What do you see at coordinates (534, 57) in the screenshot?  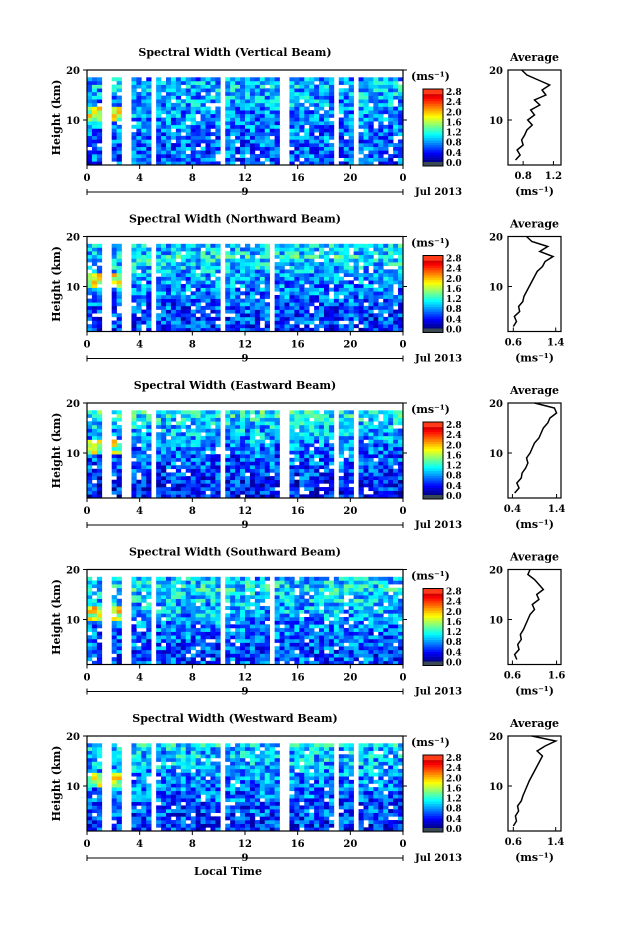 I see `average-title: Average` at bounding box center [534, 57].